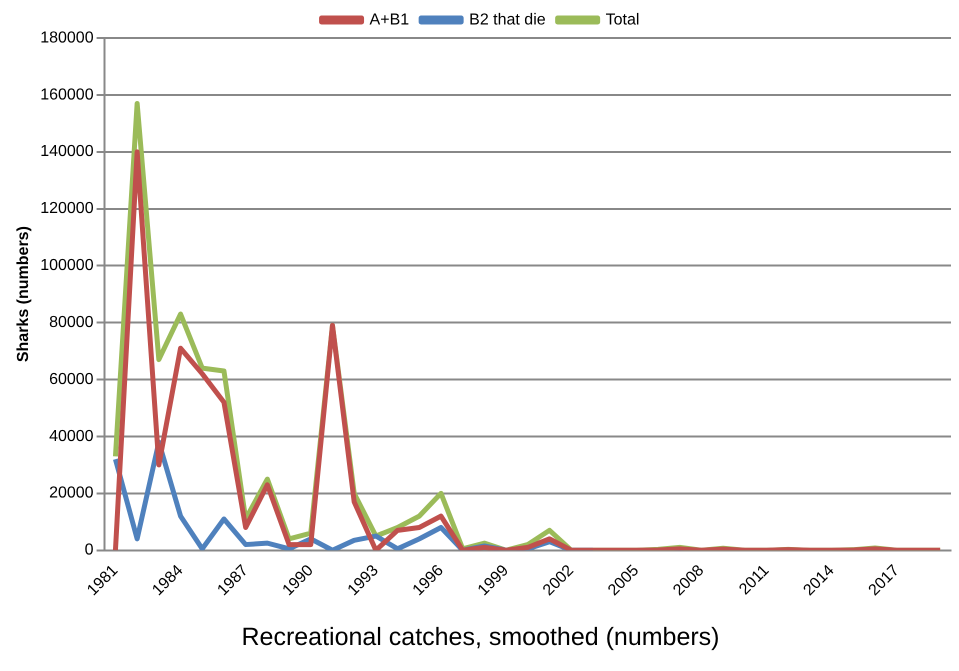  What do you see at coordinates (67, 265) in the screenshot?
I see `y-tick-label: 100000` at bounding box center [67, 265].